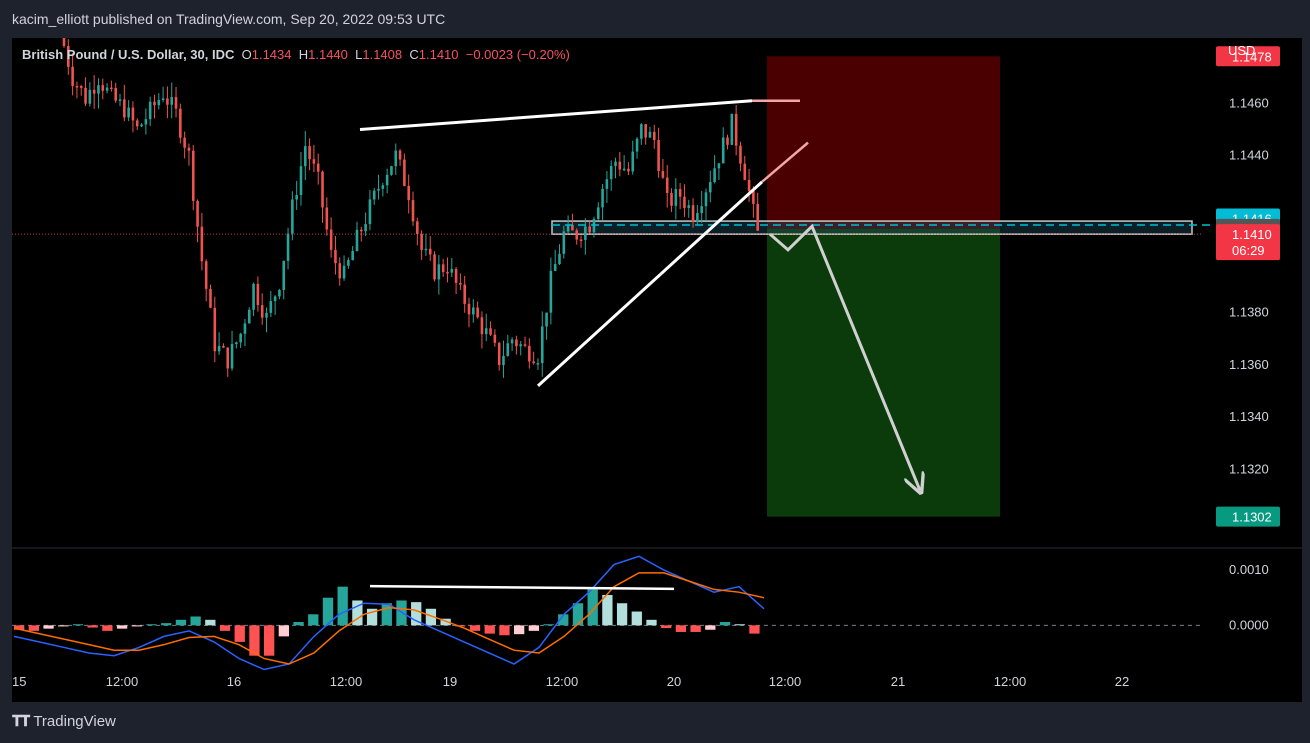  I want to click on price-tick-label: 1.1460, so click(1249, 102).